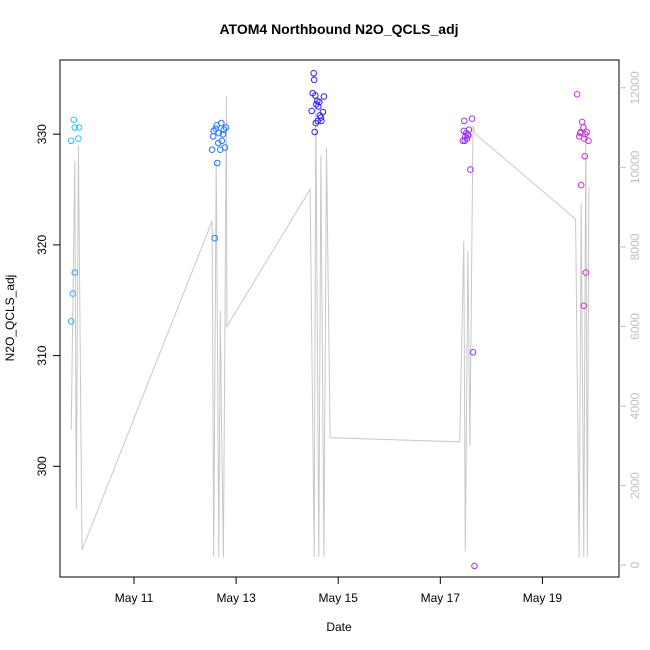 The image size is (650, 650). I want to click on x-tick-label: May 11, so click(134, 598).